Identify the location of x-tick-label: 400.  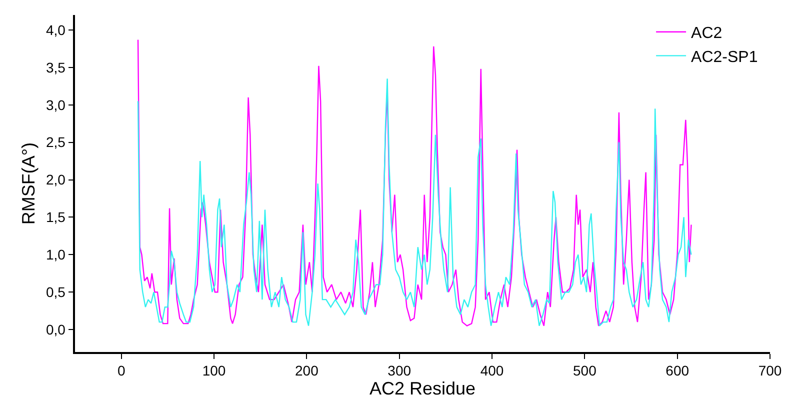
(492, 370).